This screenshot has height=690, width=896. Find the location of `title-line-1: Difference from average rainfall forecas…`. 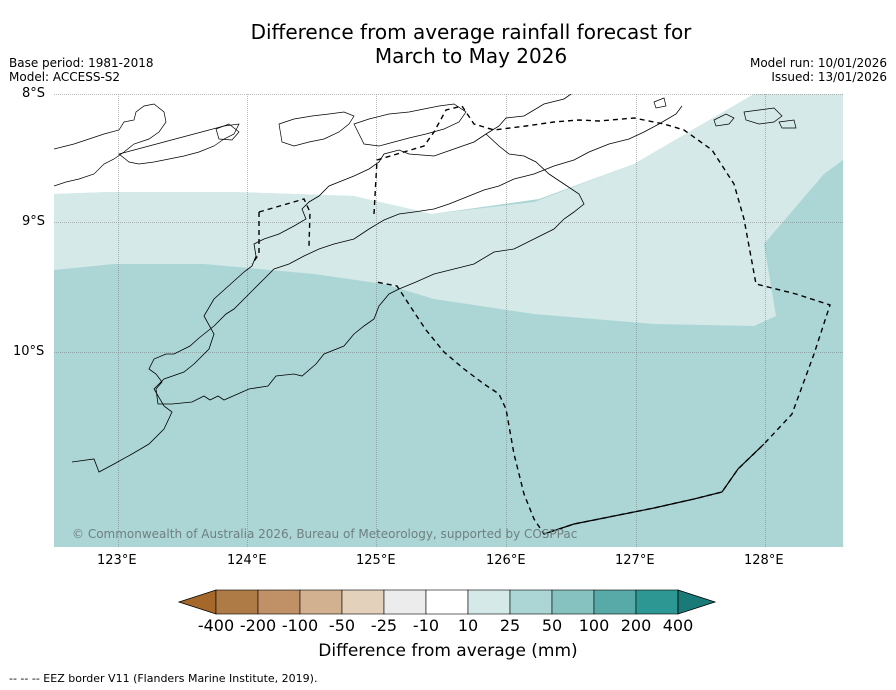

title-line-1: Difference from average rainfall forecas… is located at coordinates (471, 32).